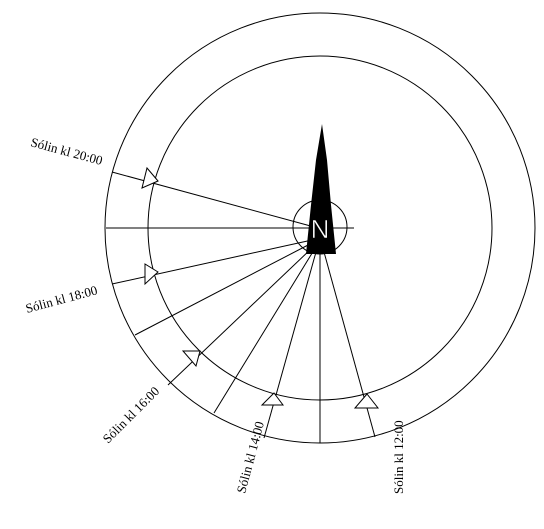 The height and width of the screenshot is (529, 544). Describe the element at coordinates (61, 299) in the screenshot. I see `label-sun-18: Sólin kl 18:00` at that location.